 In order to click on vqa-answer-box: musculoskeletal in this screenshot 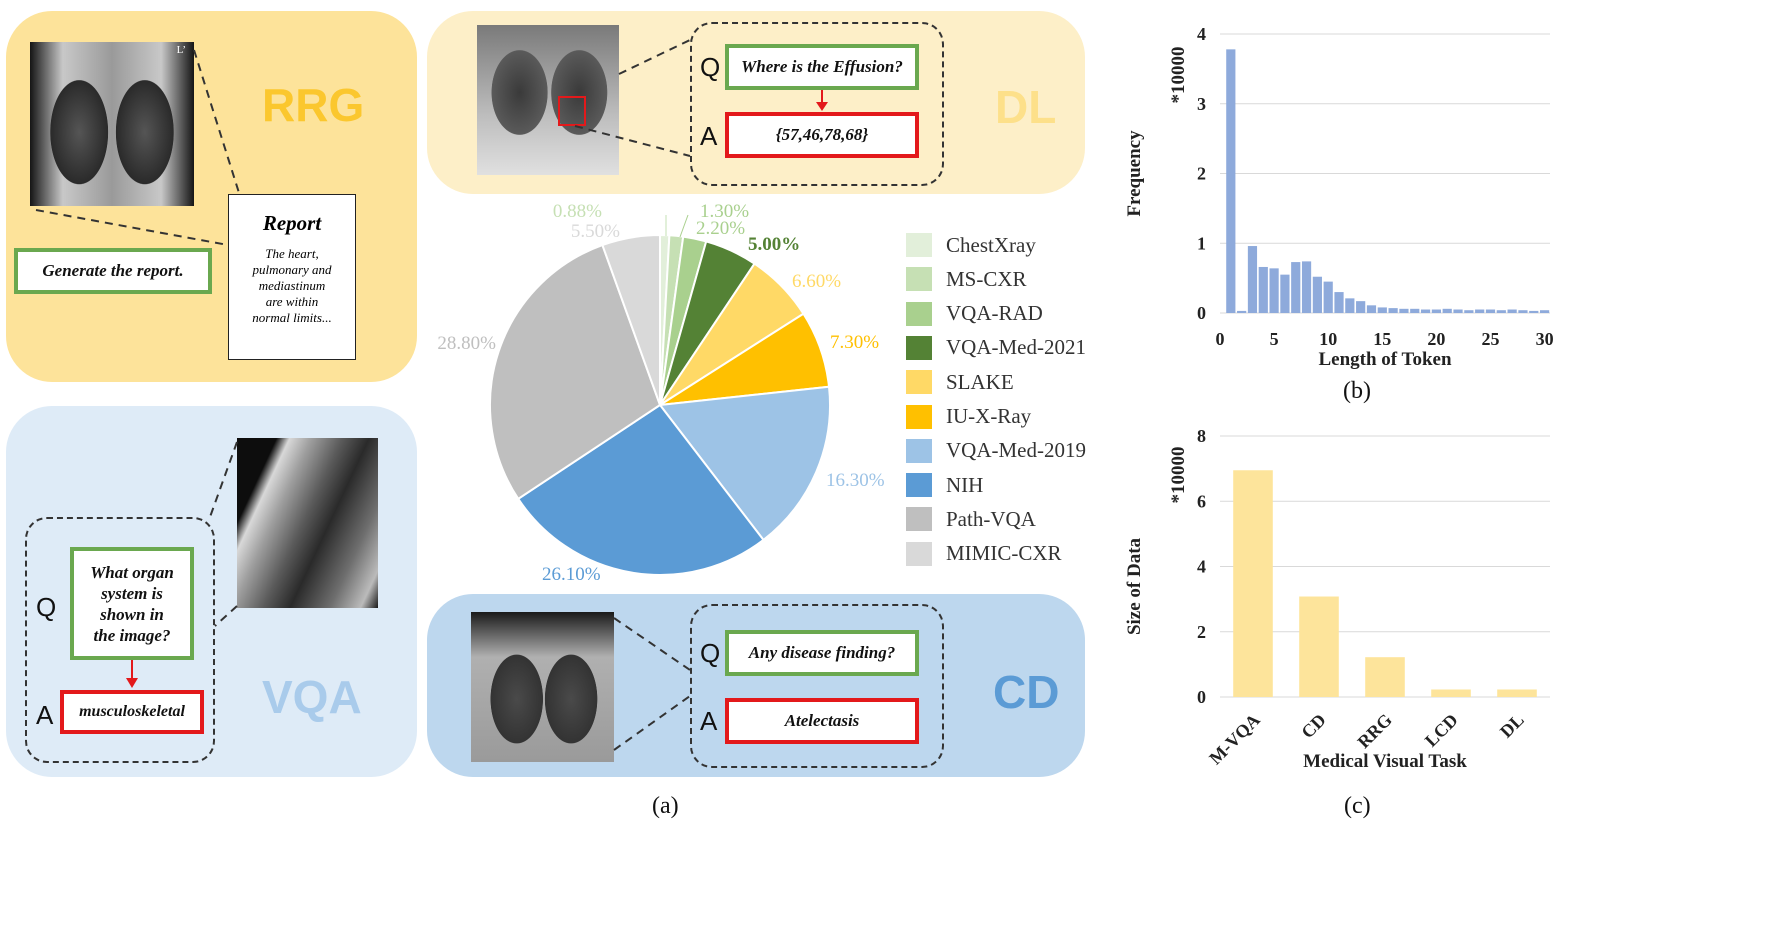, I will do `click(132, 712)`.